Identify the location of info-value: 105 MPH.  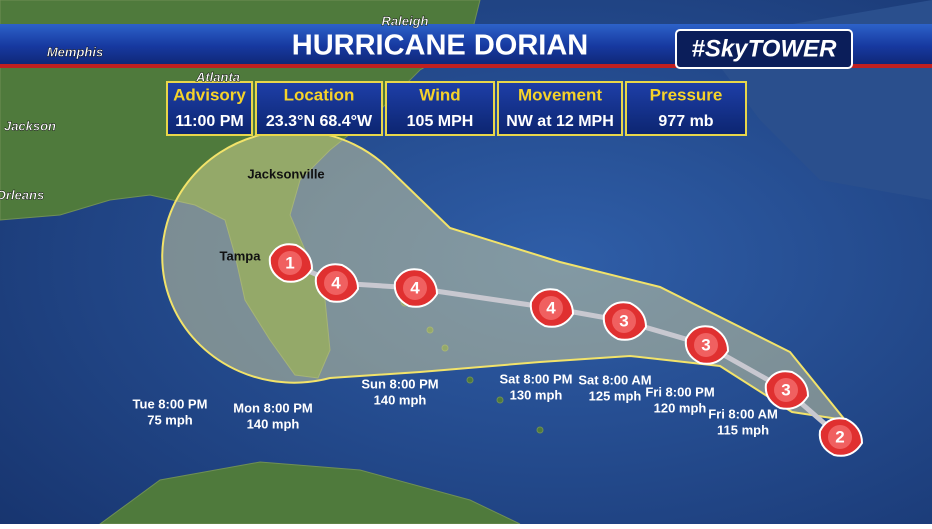
(440, 121).